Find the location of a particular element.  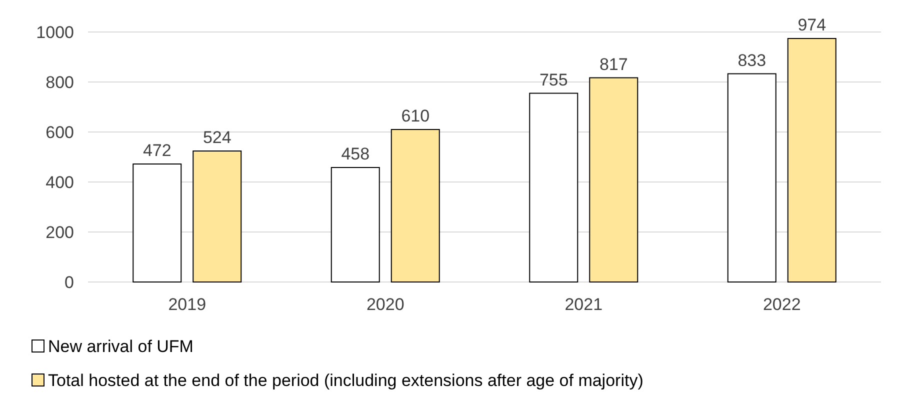

data-label: 610 is located at coordinates (415, 116).